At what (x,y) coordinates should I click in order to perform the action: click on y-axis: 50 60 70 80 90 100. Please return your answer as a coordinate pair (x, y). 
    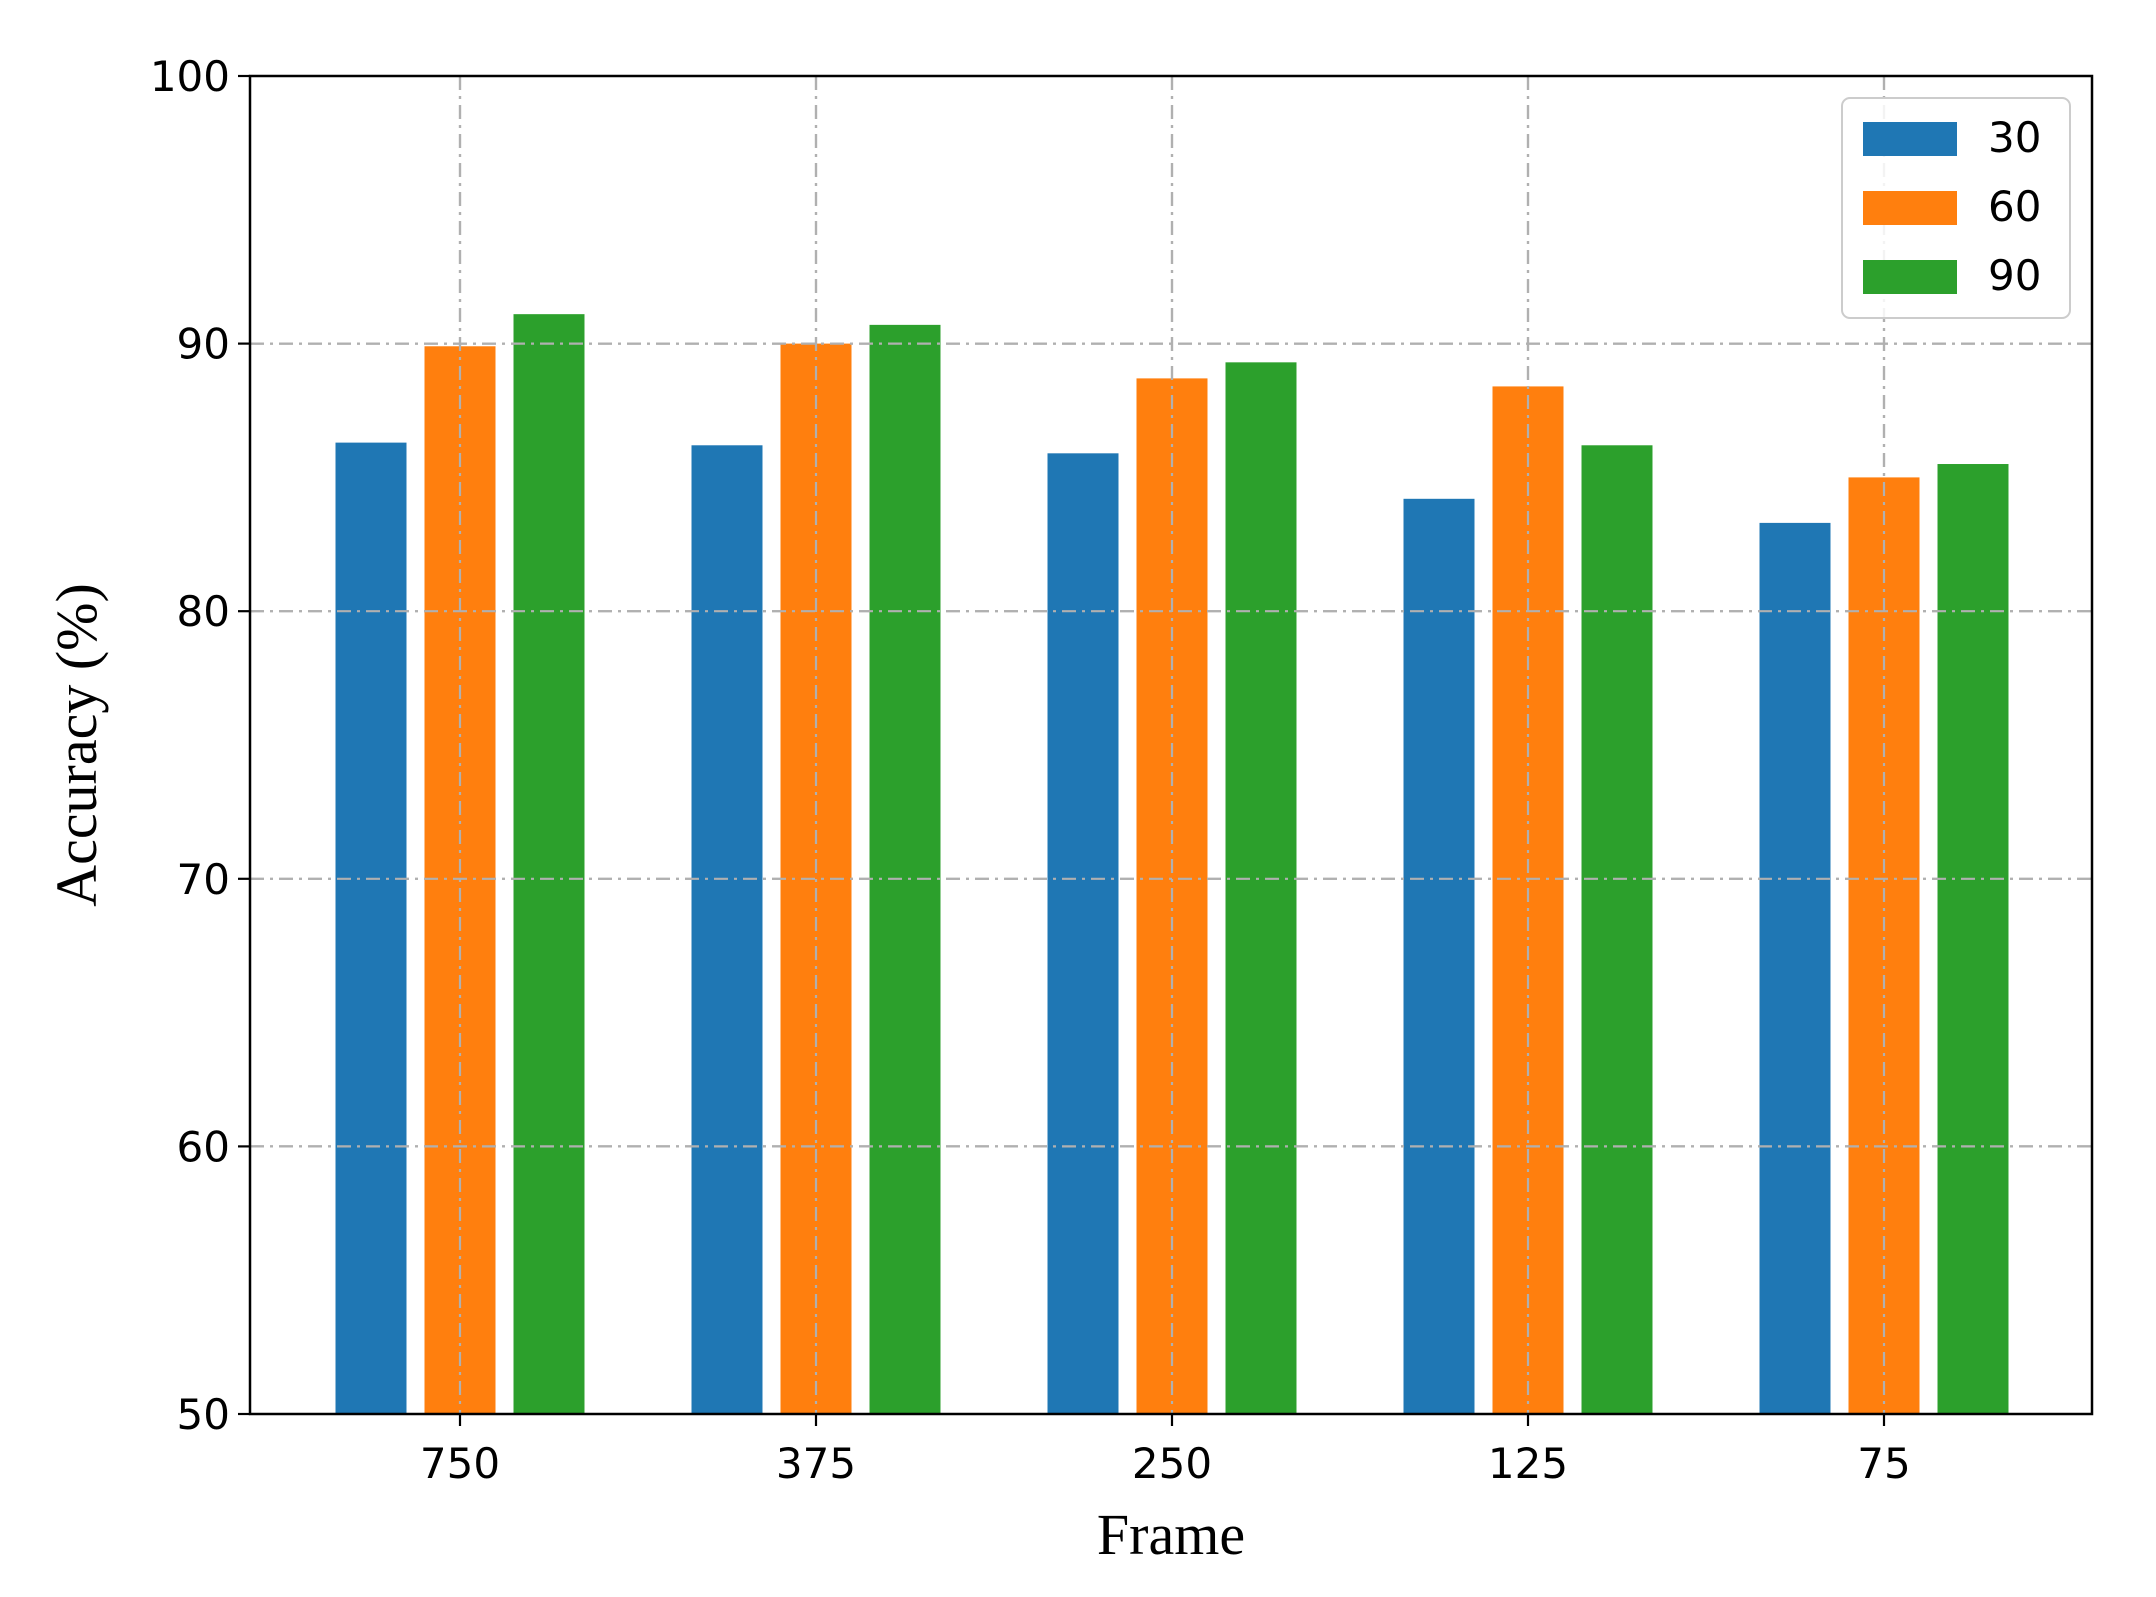
    Looking at the image, I should click on (200, 745).